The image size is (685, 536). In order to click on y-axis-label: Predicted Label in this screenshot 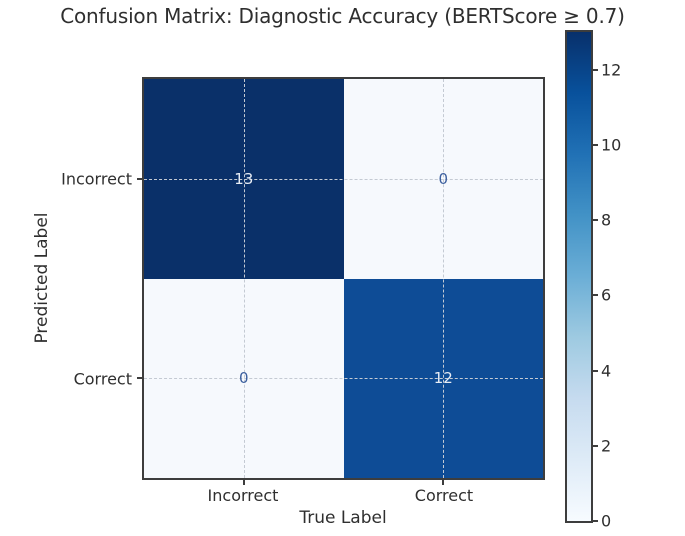, I will do `click(42, 278)`.